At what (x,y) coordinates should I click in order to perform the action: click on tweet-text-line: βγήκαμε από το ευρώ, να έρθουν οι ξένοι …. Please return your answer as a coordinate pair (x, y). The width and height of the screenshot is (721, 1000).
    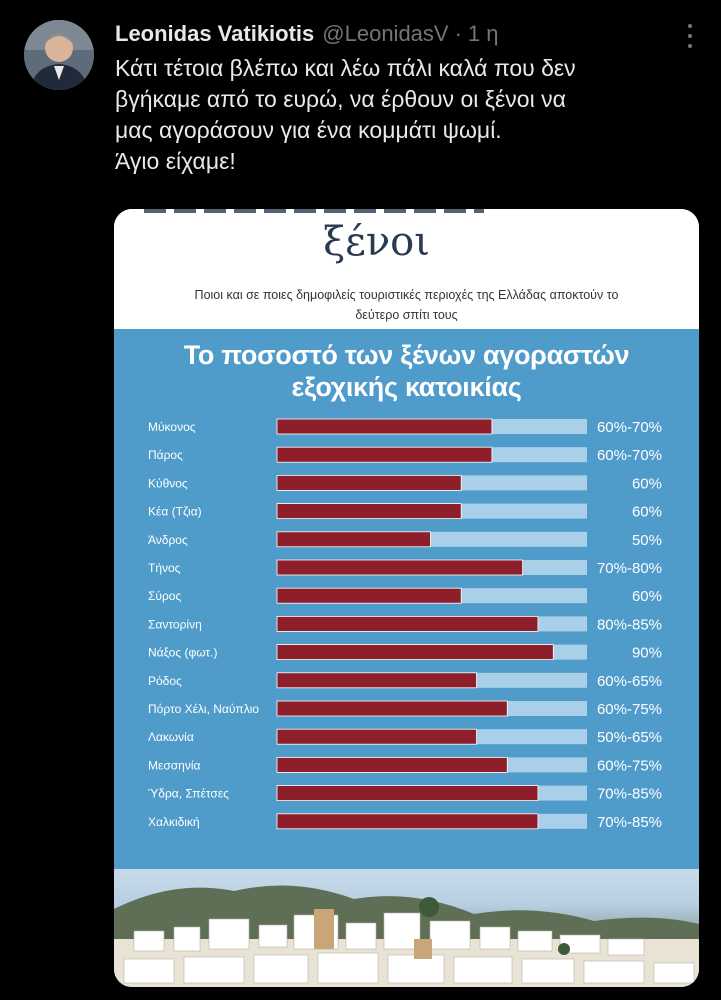
    Looking at the image, I should click on (340, 99).